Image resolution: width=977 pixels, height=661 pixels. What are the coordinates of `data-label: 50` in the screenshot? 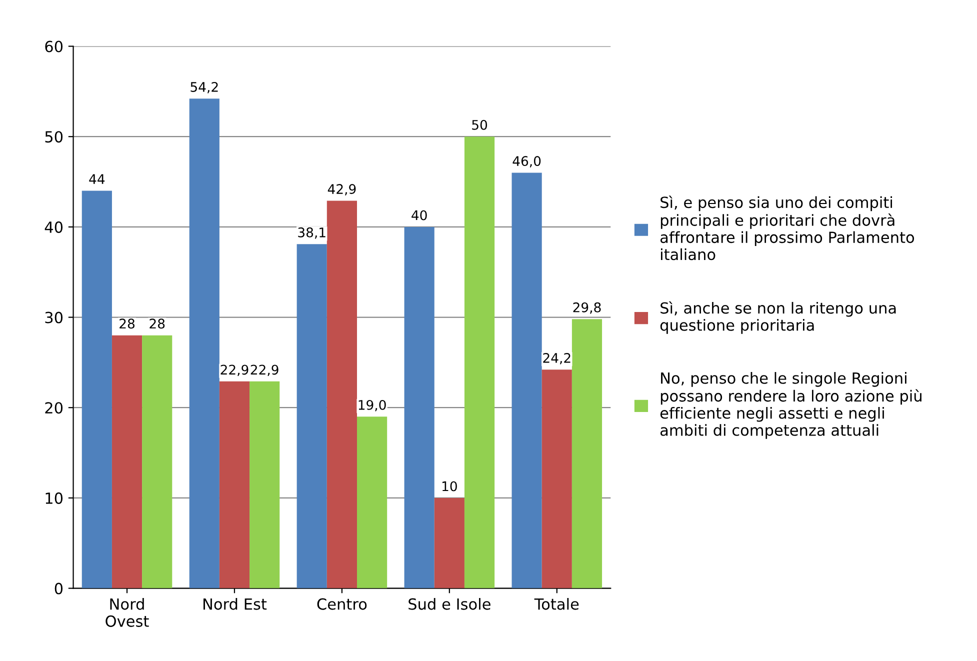 It's located at (480, 125).